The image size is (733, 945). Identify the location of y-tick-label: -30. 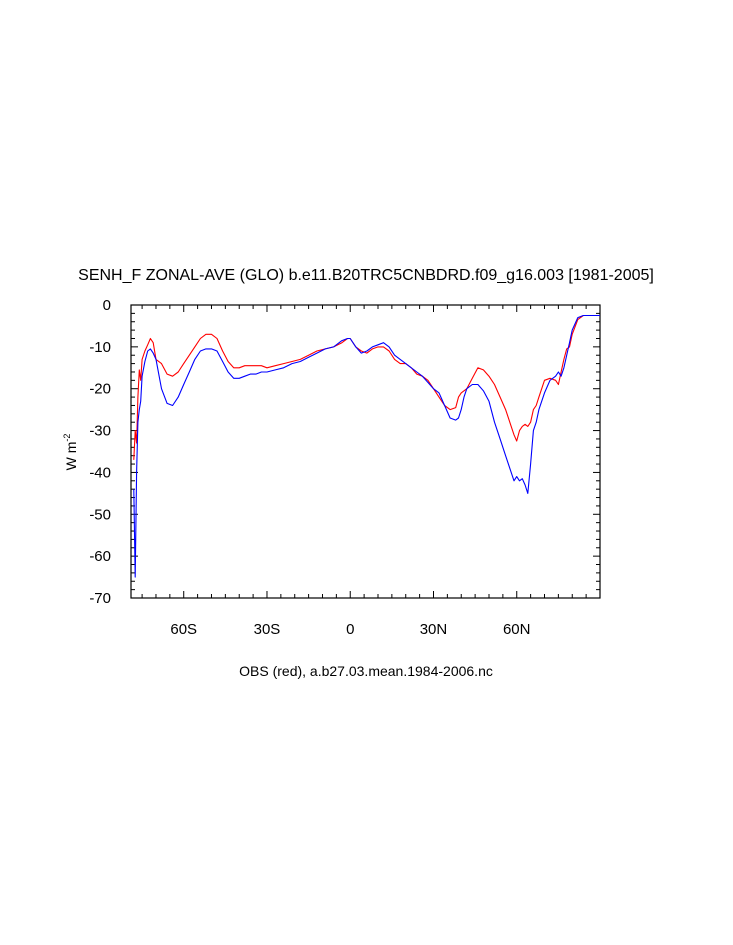
(100, 431).